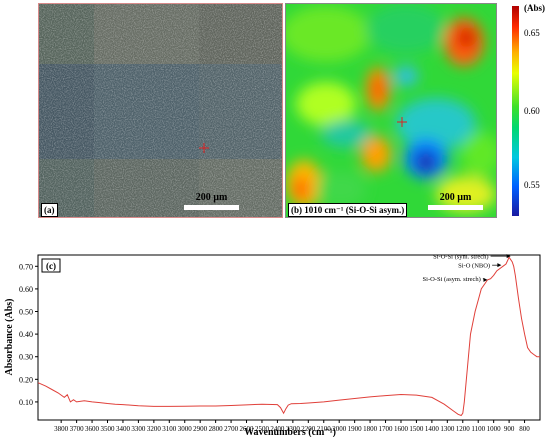 This screenshot has width=550, height=437. Describe the element at coordinates (474, 266) in the screenshot. I see `annotation-label: Si-O (NBO)` at that location.